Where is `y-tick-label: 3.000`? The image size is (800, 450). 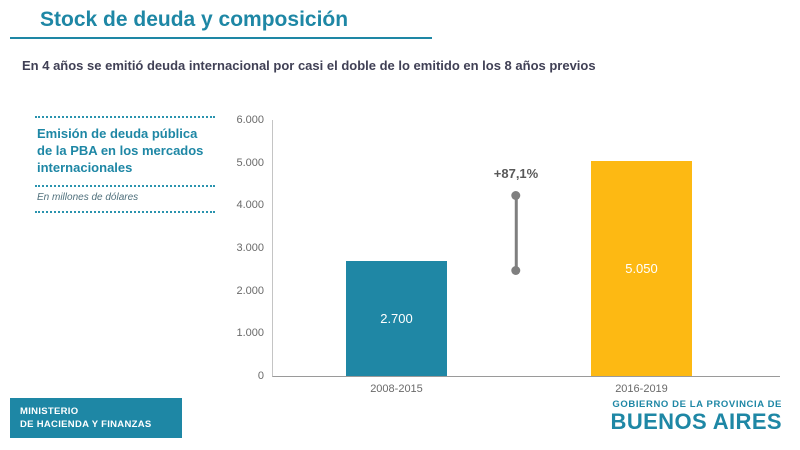 y-tick-label: 3.000 is located at coordinates (250, 248).